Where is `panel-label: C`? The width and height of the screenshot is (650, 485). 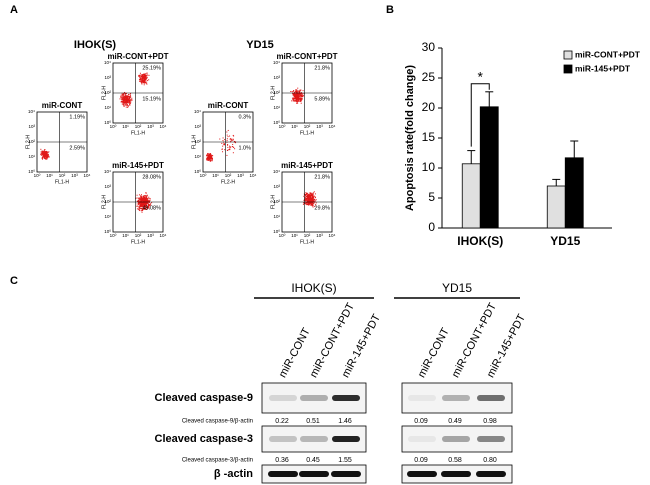 panel-label: C is located at coordinates (14, 281).